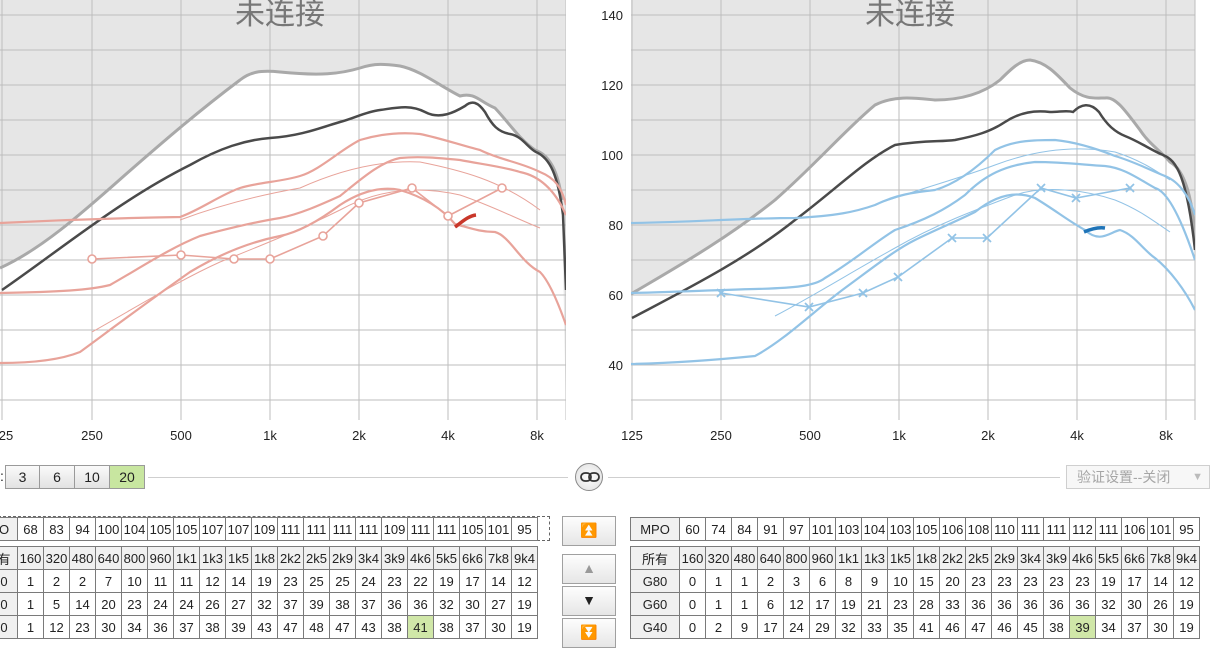 This screenshot has height=648, width=1213. I want to click on gain-row-label: 0, so click(9, 604).